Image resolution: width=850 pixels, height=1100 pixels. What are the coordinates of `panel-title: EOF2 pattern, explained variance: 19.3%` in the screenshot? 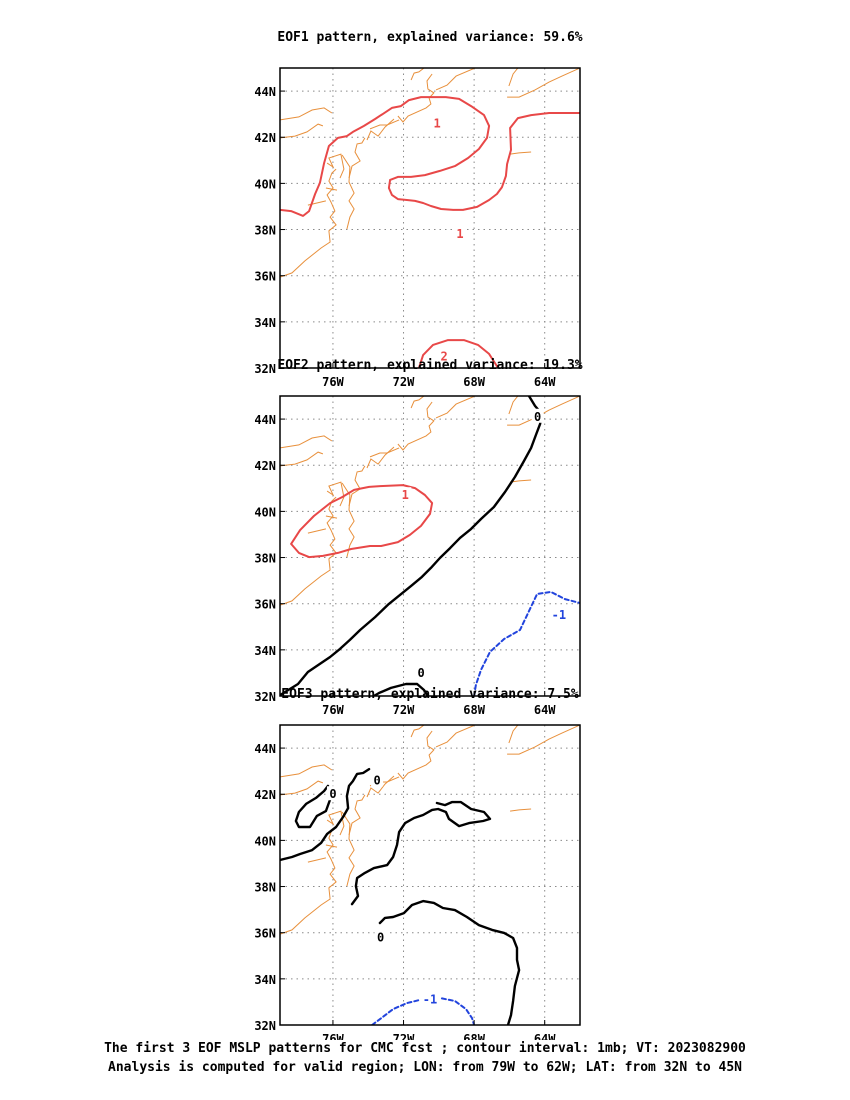 It's located at (429, 365).